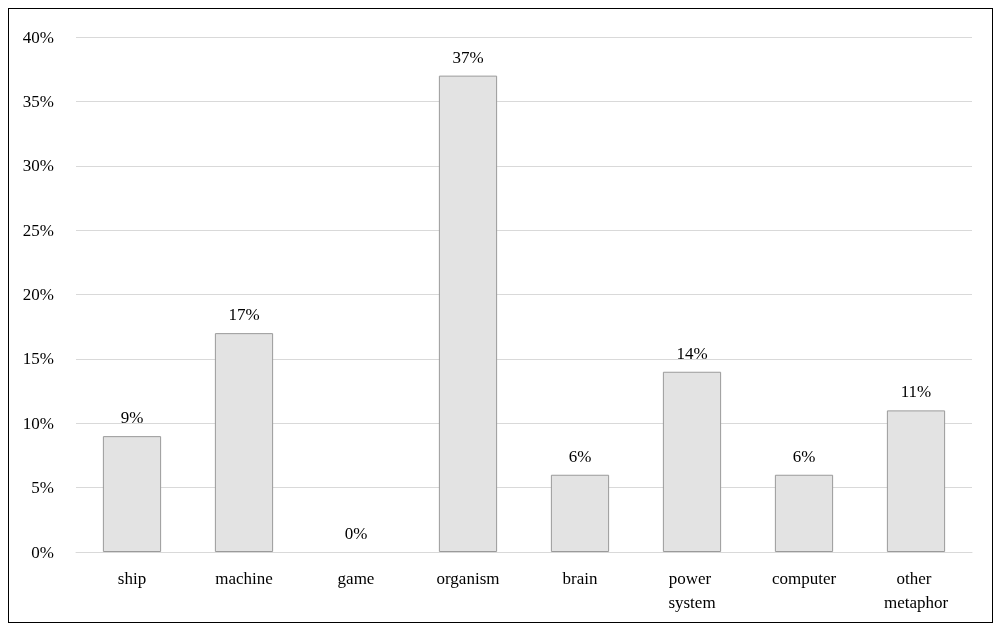 The image size is (1003, 633). I want to click on y-tick-label: 20%, so click(38, 294).